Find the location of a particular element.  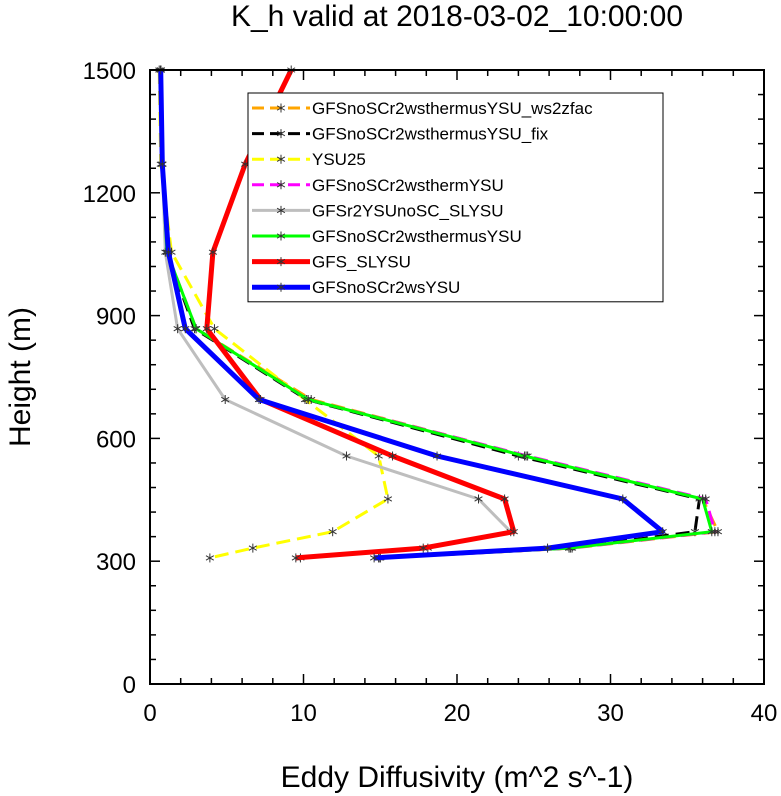

legend-item: GFSnoSCr2wsYSU is located at coordinates (356, 287).